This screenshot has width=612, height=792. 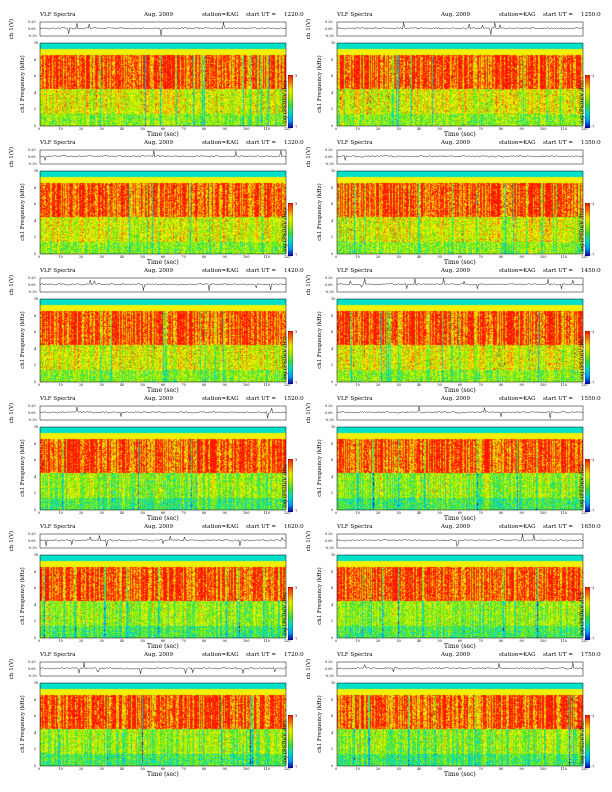 I want to click on colorbar-label: log (PSD)(V /Hz), so click(x=582, y=742).